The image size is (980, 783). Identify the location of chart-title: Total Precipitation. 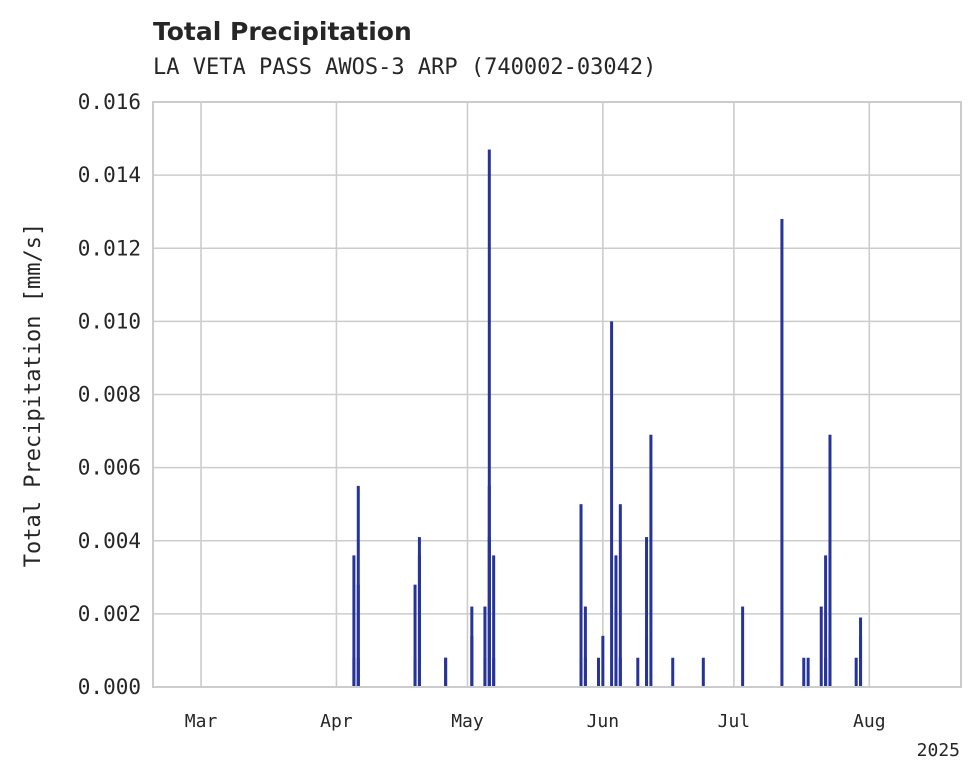
(282, 31).